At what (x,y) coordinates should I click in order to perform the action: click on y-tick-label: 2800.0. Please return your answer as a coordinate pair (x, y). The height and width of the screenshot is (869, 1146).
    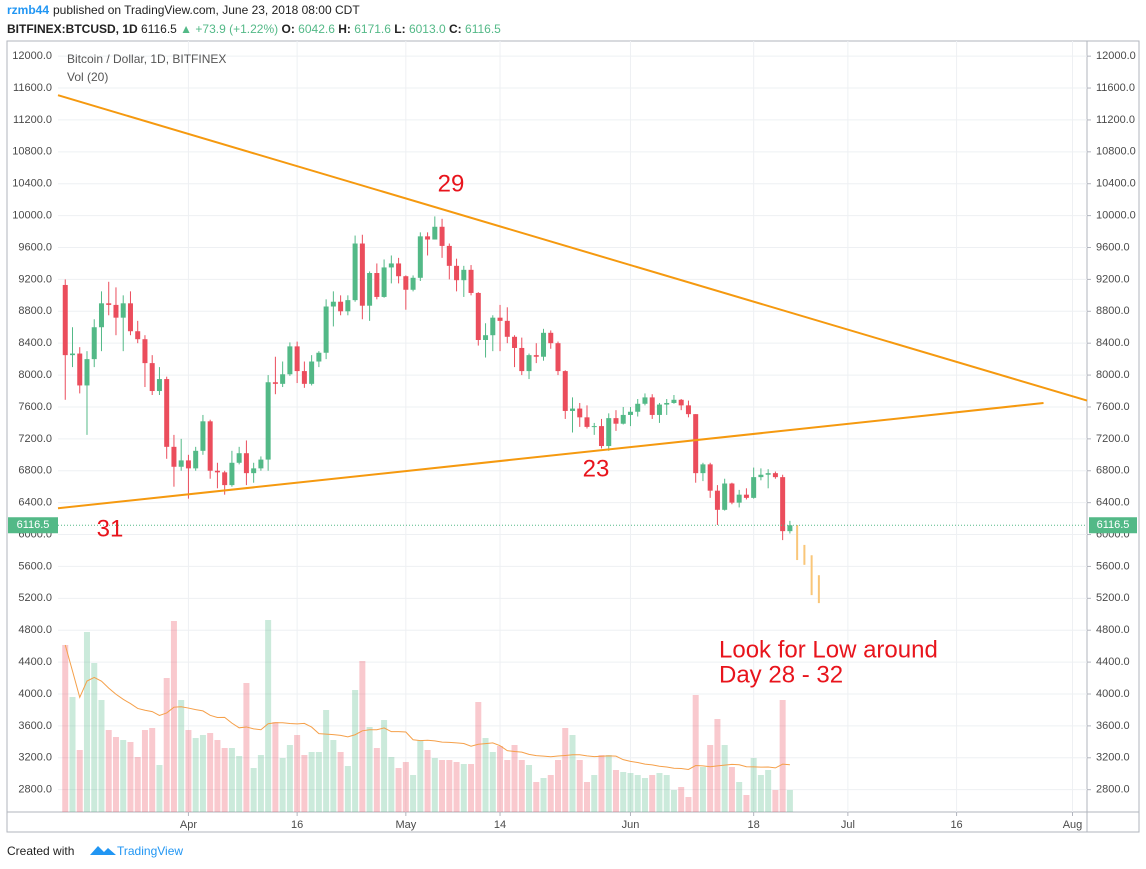
    Looking at the image, I should click on (35, 790).